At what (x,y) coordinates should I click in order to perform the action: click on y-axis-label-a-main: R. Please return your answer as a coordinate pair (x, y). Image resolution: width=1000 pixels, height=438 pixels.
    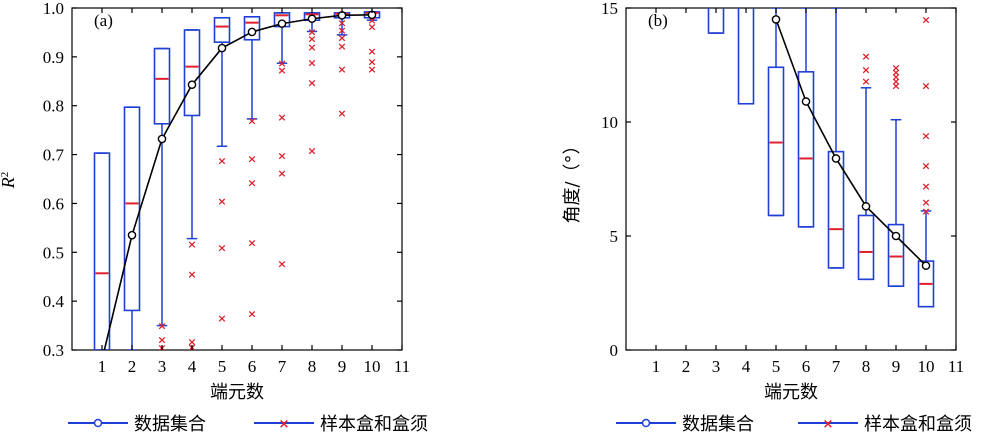
    Looking at the image, I should click on (9, 183).